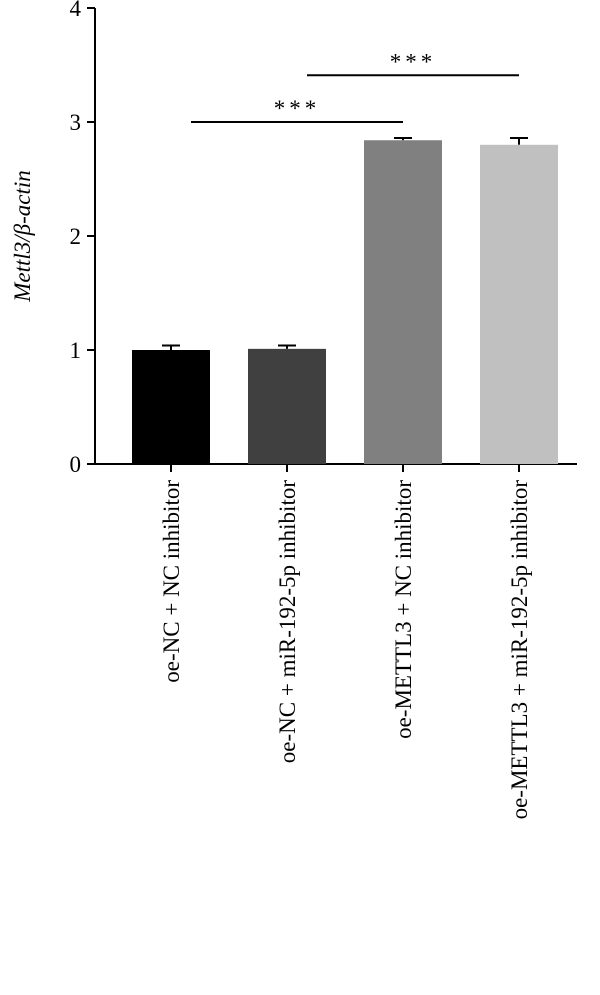 The width and height of the screenshot is (600, 995). I want to click on x-tick-label: oe-NC + NC inhibitor, so click(171, 581).